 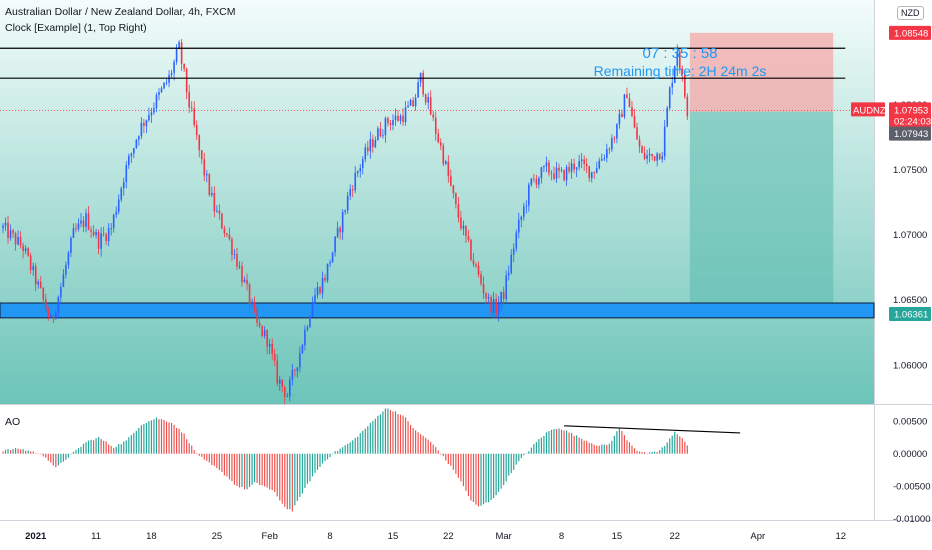 What do you see at coordinates (437, 310) in the screenshot?
I see `support-zone` at bounding box center [437, 310].